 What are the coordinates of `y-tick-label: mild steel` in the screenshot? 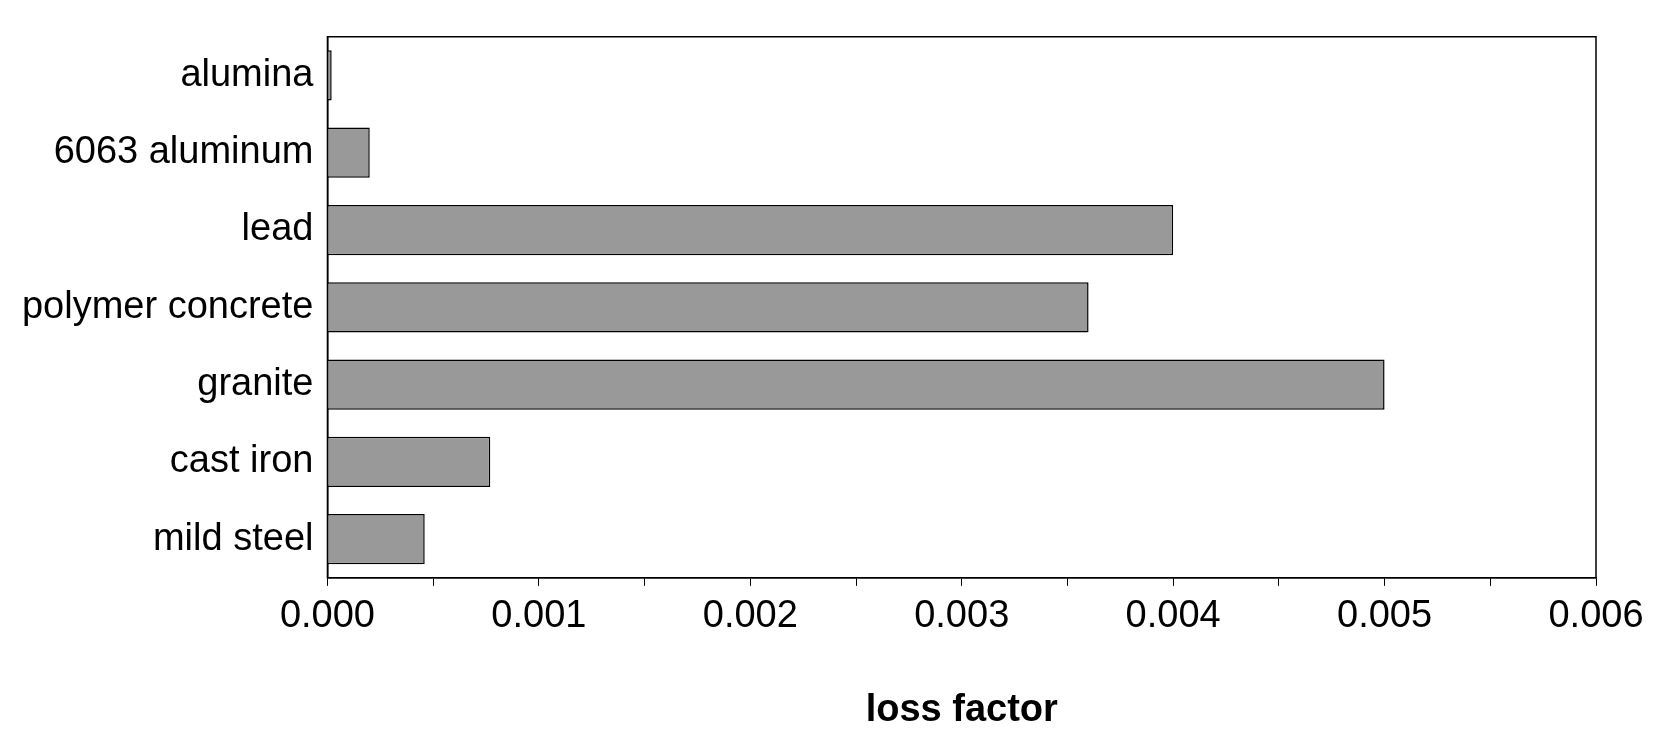 It's located at (233, 536).